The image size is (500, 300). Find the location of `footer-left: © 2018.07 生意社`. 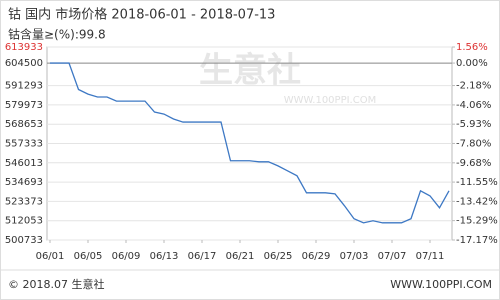

footer-left: © 2018.07 生意社 is located at coordinates (56, 284).